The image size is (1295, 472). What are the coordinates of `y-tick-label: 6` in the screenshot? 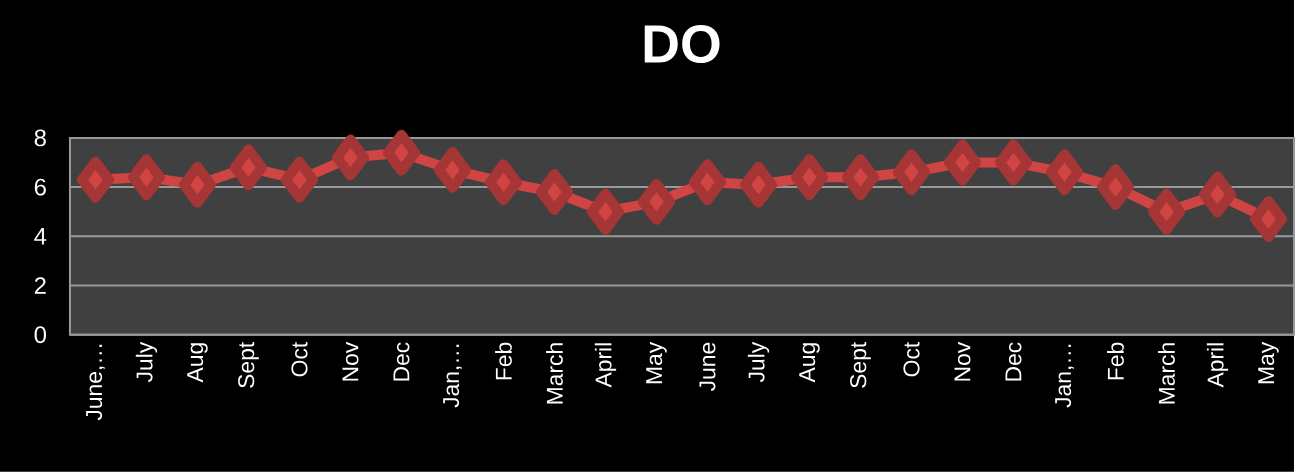 It's located at (40, 187).